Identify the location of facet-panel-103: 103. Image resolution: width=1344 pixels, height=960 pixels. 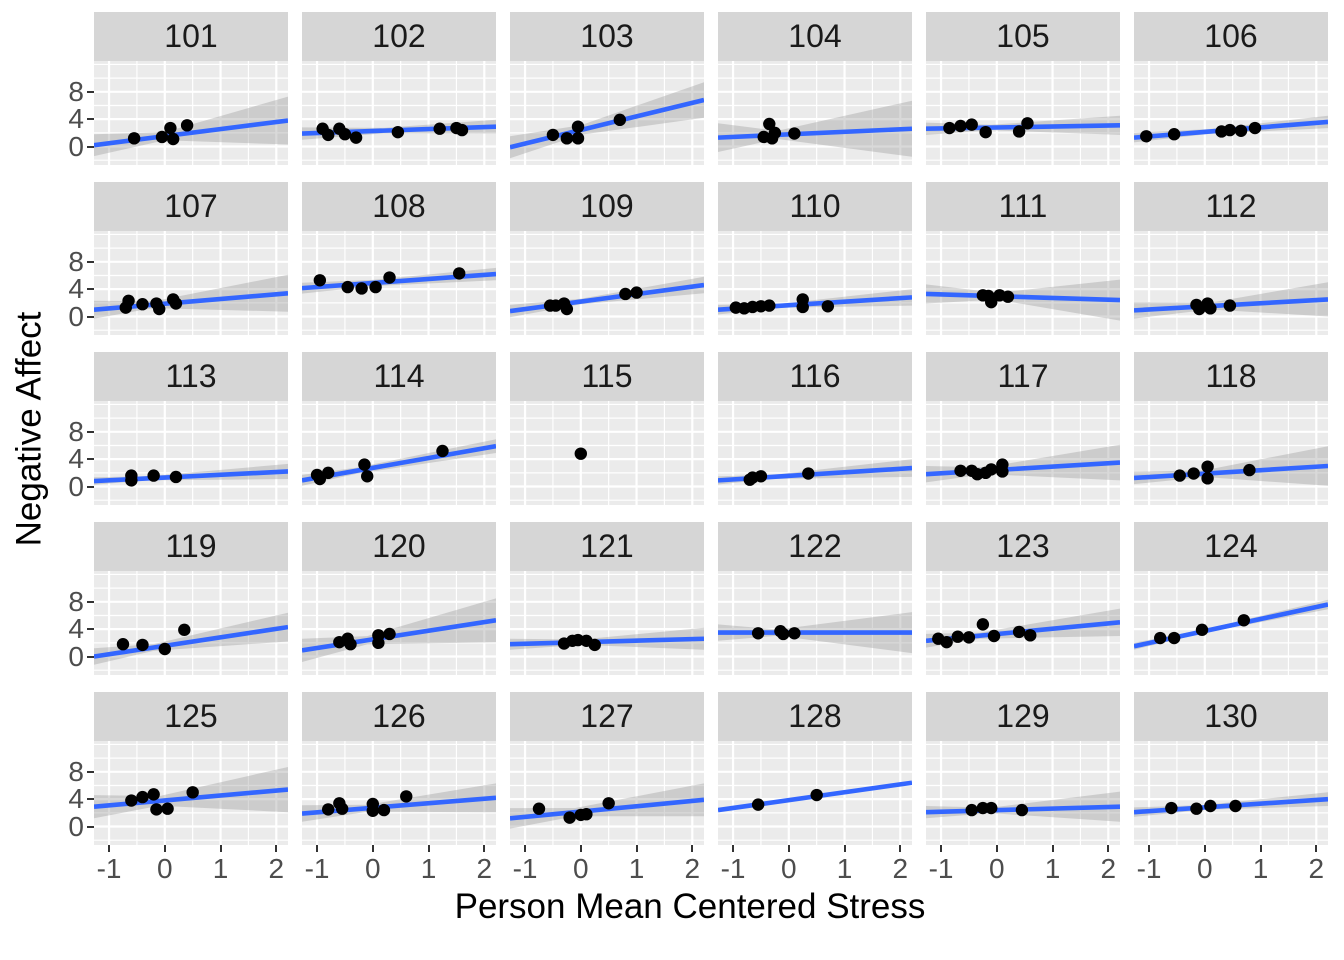
(607, 88).